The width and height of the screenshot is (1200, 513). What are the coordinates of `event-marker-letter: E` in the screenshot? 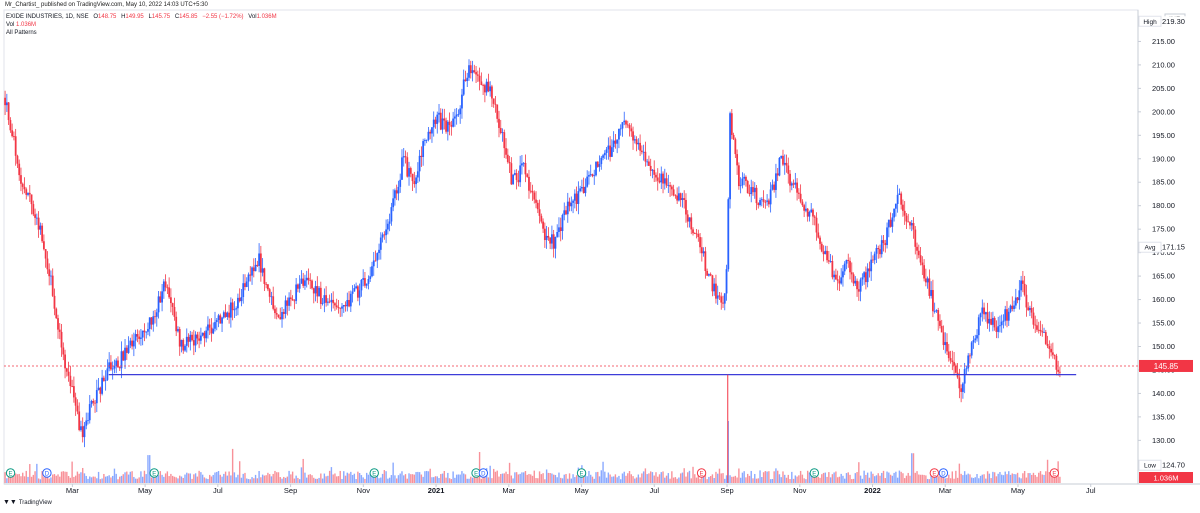 It's located at (1054, 475).